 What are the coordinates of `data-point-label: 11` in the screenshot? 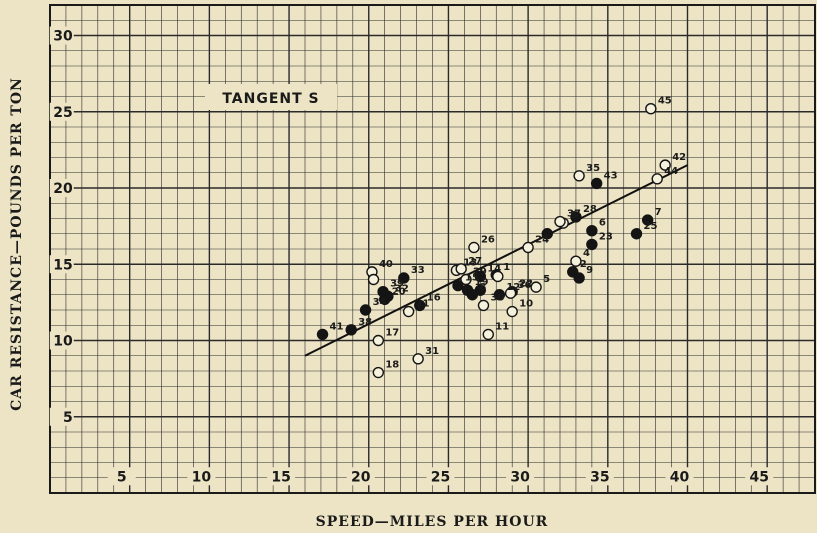 It's located at (502, 326).